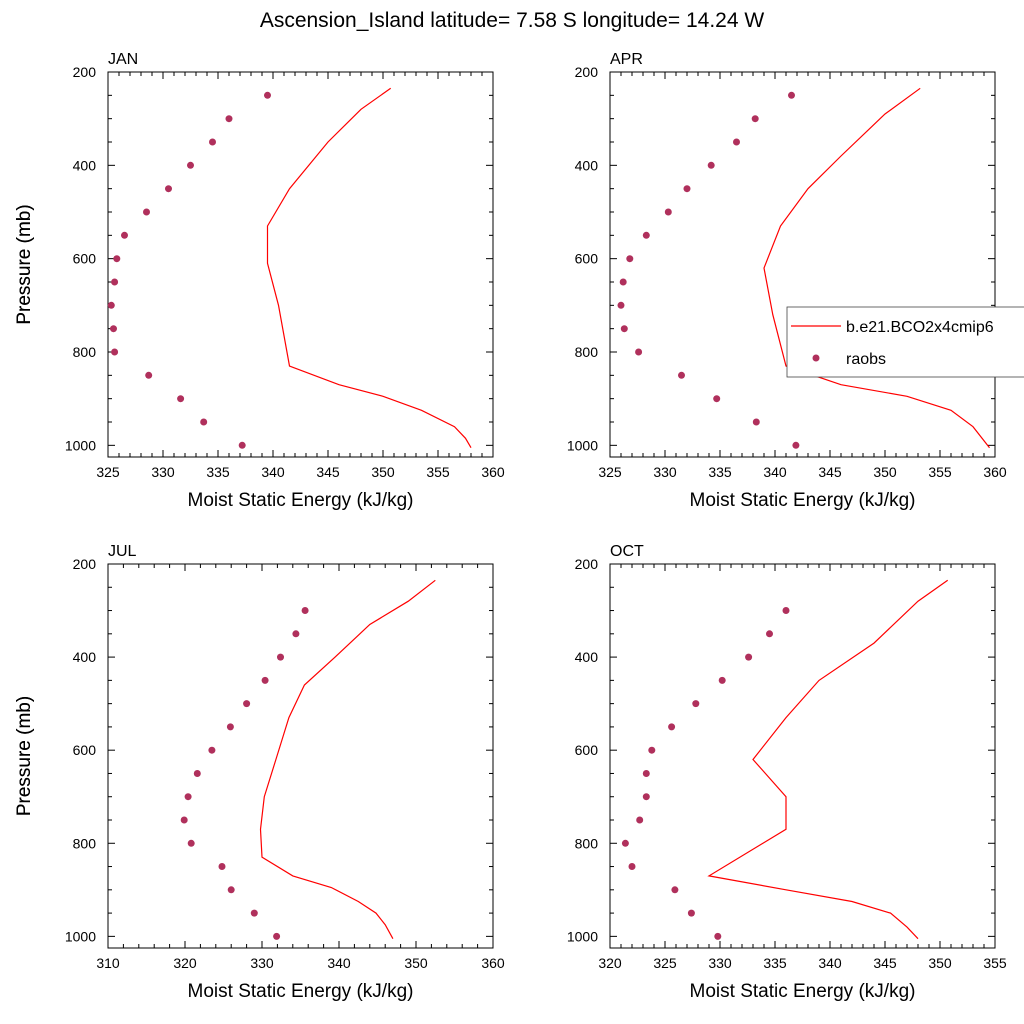 The width and height of the screenshot is (1024, 1024). What do you see at coordinates (123, 59) in the screenshot?
I see `panel-title: JAN` at bounding box center [123, 59].